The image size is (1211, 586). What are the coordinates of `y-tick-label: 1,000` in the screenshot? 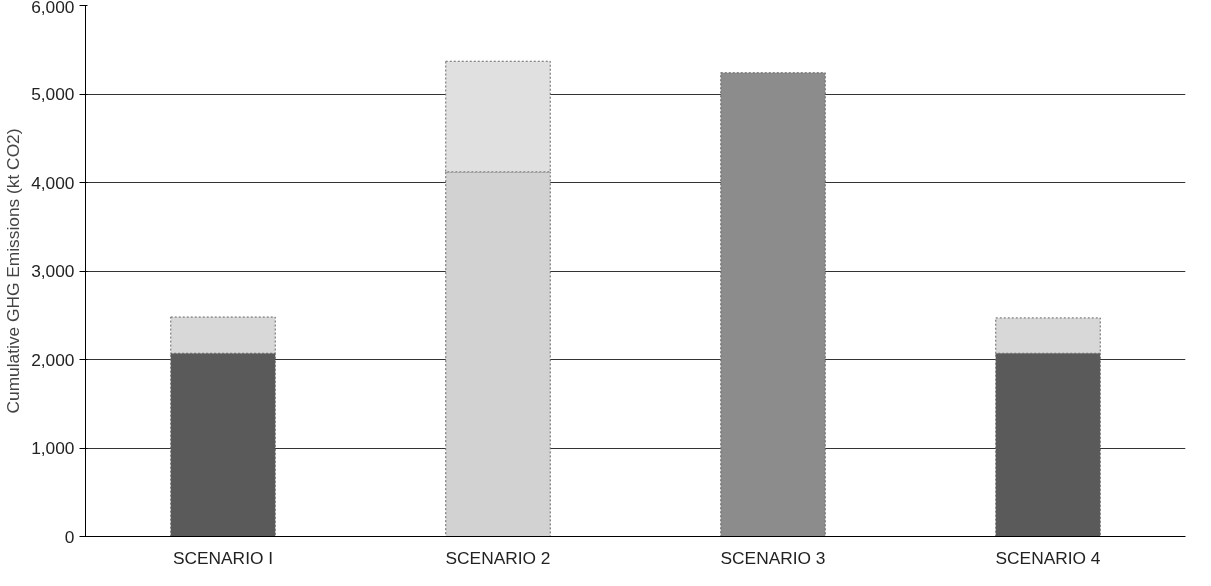 It's located at (53, 448).